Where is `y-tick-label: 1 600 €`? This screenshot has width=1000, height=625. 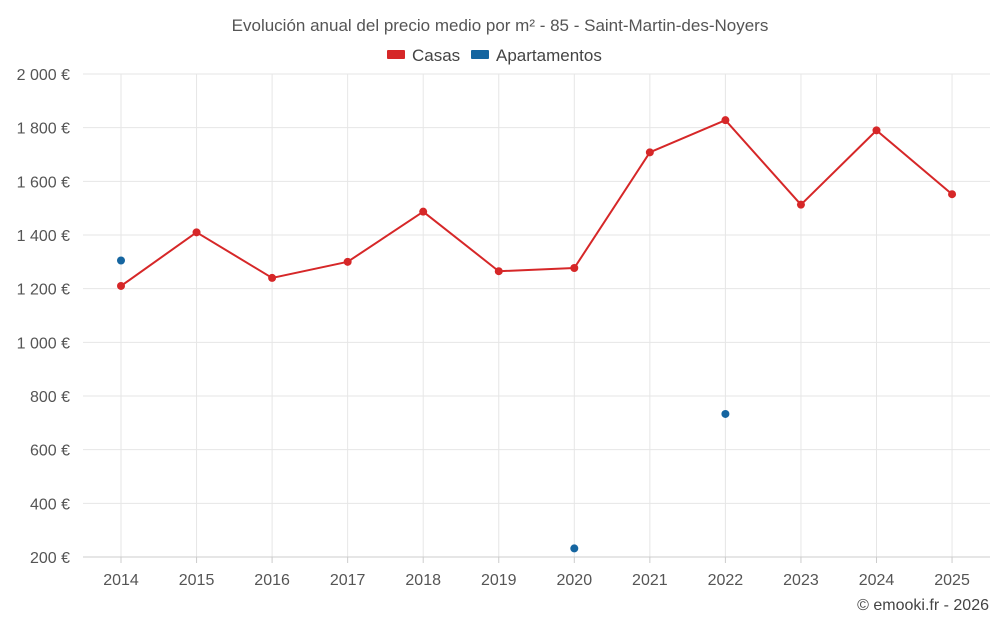 y-tick-label: 1 600 € is located at coordinates (43, 182).